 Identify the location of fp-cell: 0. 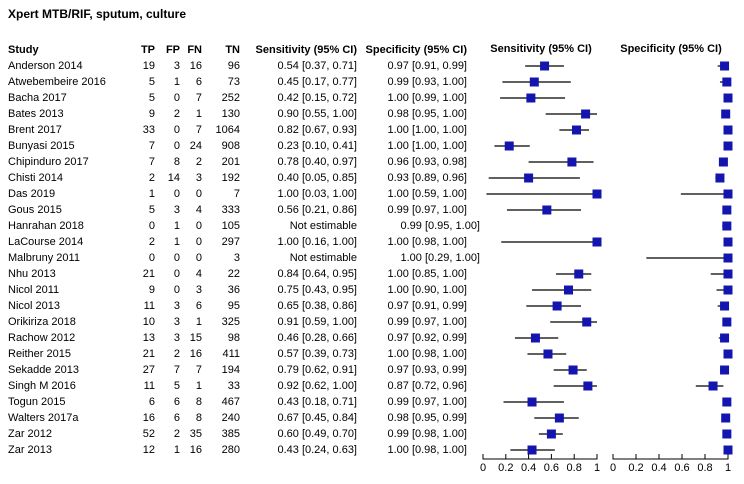
(176, 130).